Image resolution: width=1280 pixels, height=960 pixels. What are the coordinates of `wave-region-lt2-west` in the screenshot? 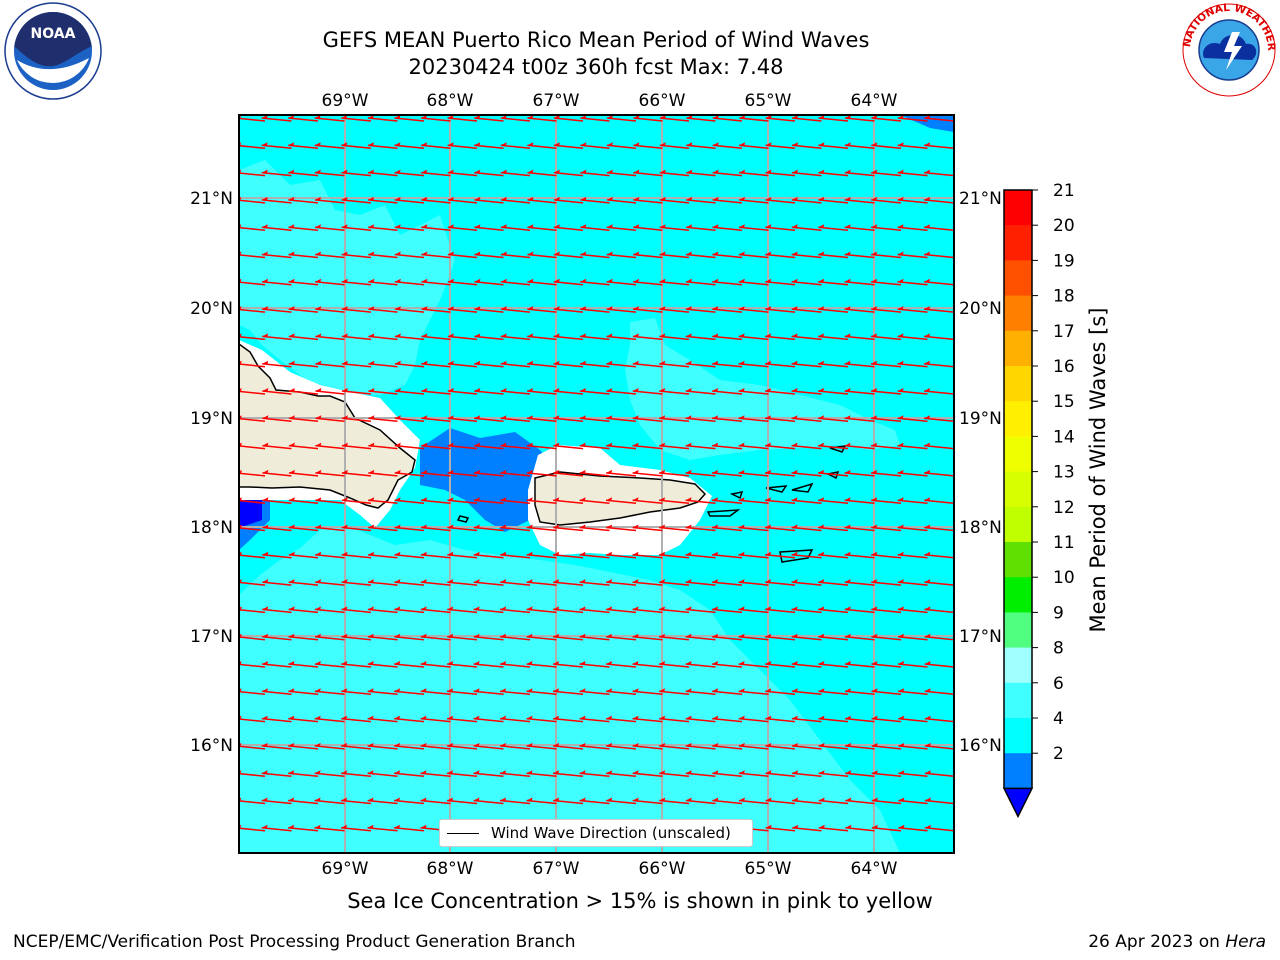 It's located at (250, 514).